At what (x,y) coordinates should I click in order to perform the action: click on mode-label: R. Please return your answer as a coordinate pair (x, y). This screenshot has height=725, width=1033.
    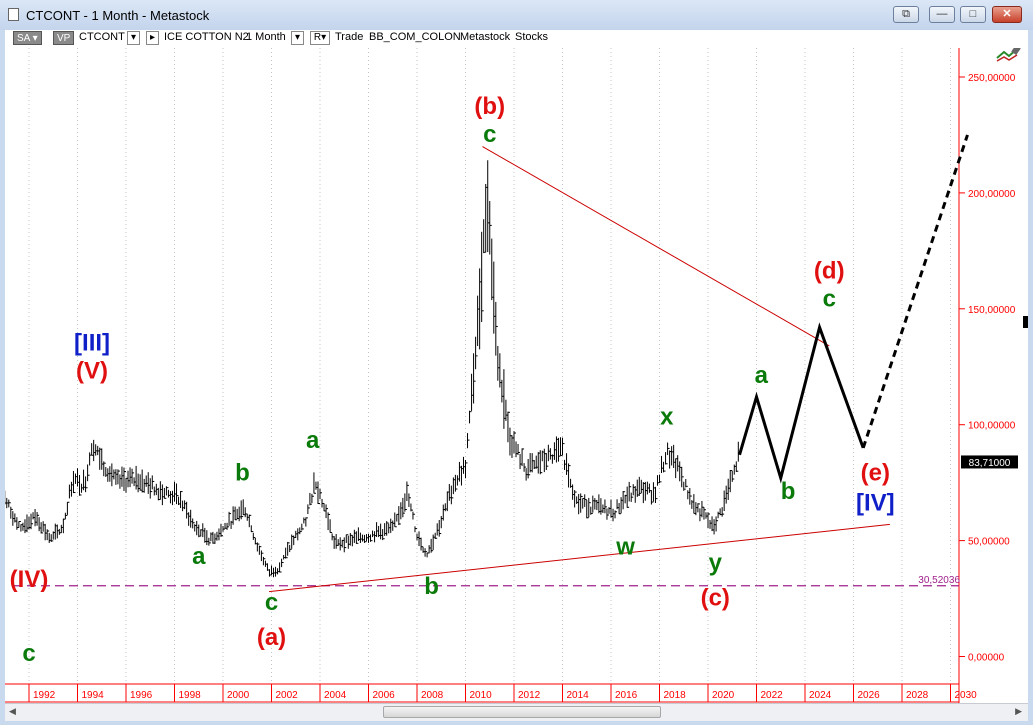
    Looking at the image, I should click on (317, 37).